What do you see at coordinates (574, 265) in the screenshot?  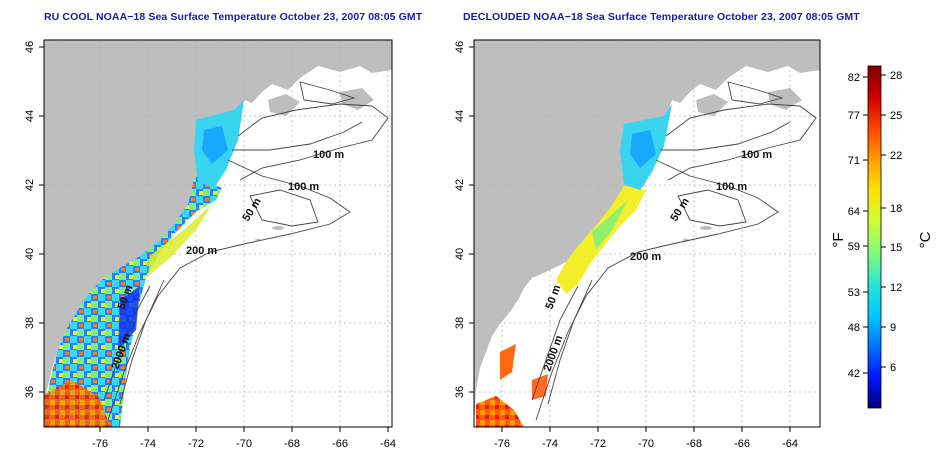 I see `right-sst-field` at bounding box center [574, 265].